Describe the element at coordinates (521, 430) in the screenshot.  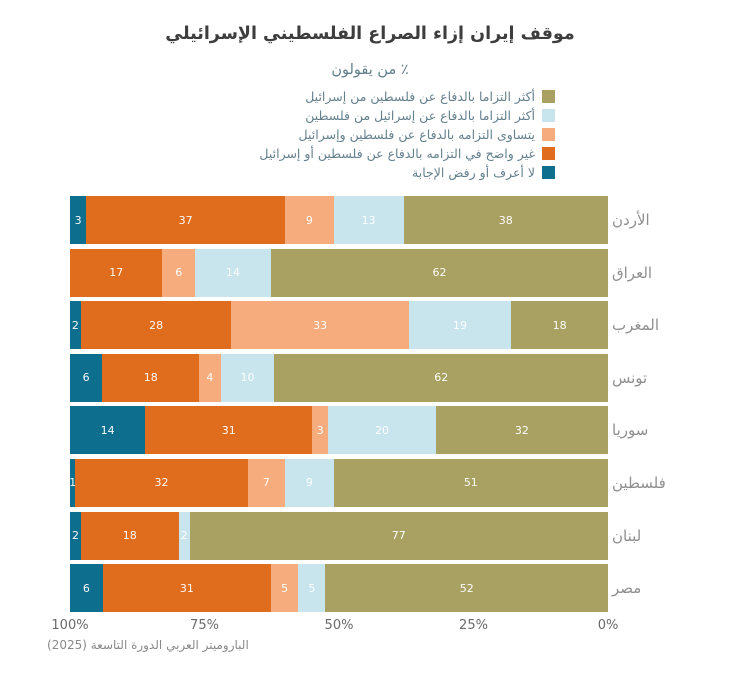
I see `bar-segment-pal: 32` at that location.